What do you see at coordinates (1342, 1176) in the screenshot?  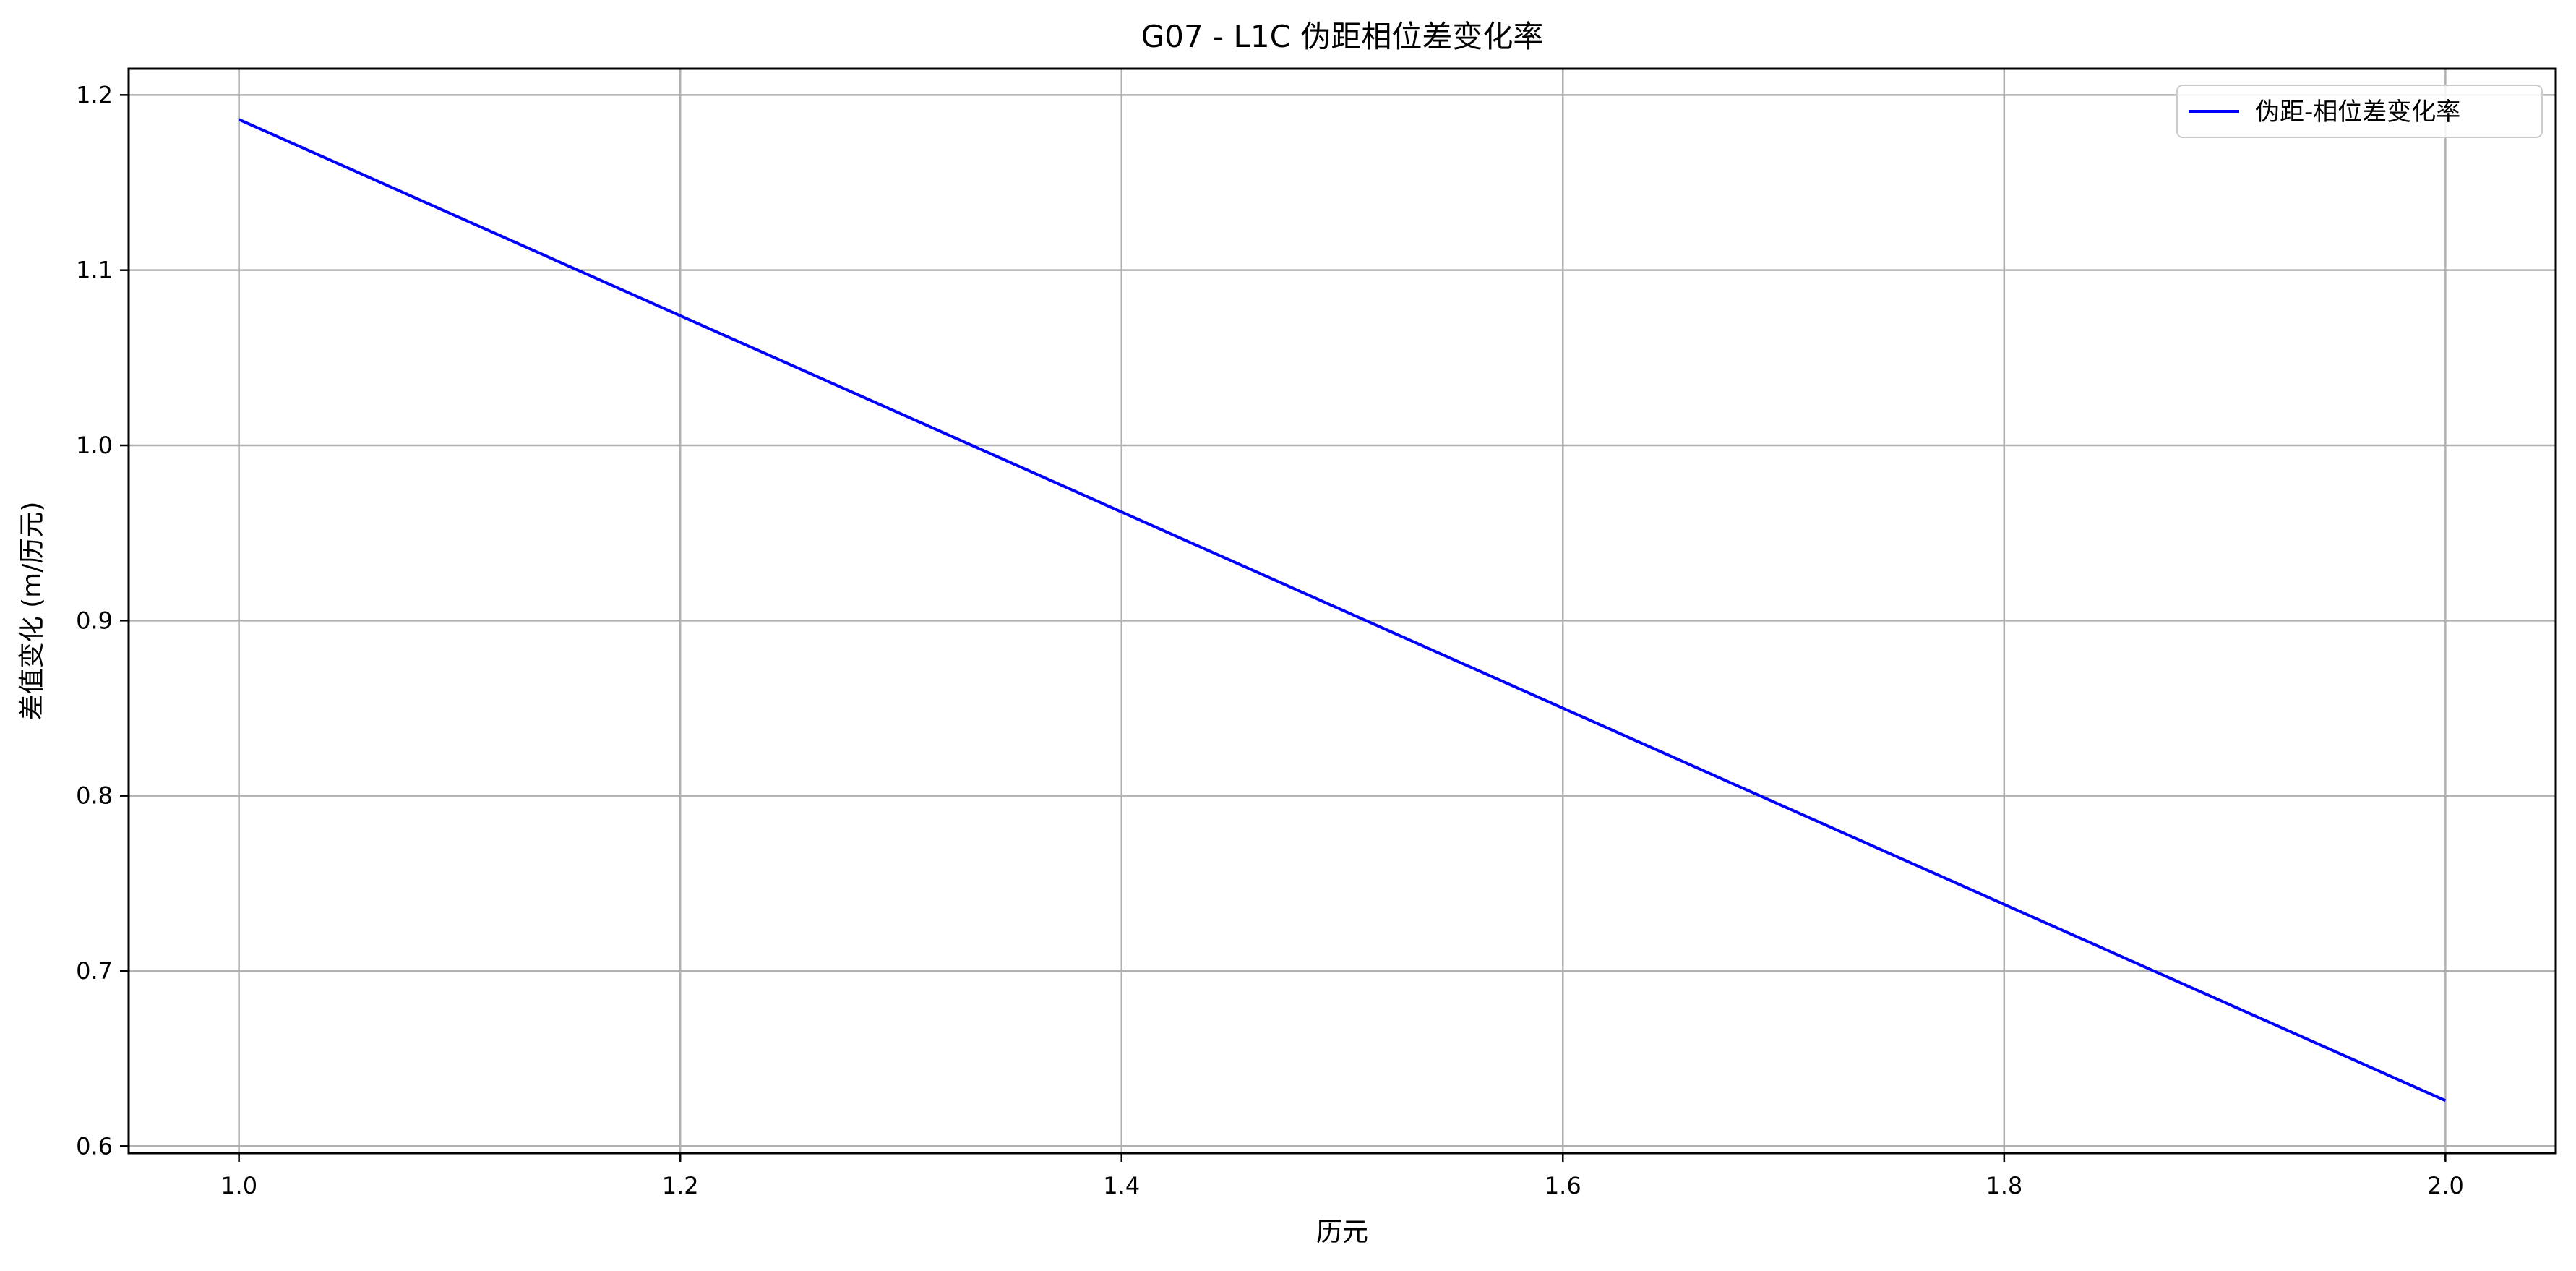 I see `x-axis-ticks: 1.0 1.2 1.4 1.6 1.8 2.0` at bounding box center [1342, 1176].